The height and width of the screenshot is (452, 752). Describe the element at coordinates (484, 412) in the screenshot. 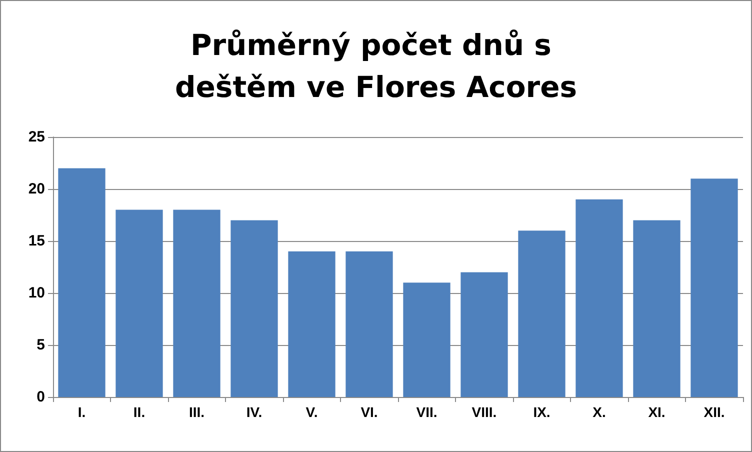

I see `x-tick-label: VIII.` at that location.